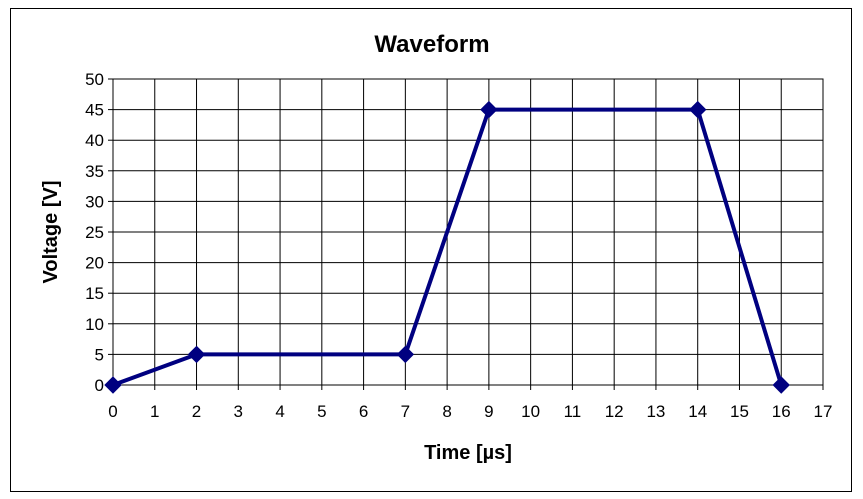 This screenshot has width=863, height=499. I want to click on y-tick-label: 0, so click(99, 385).